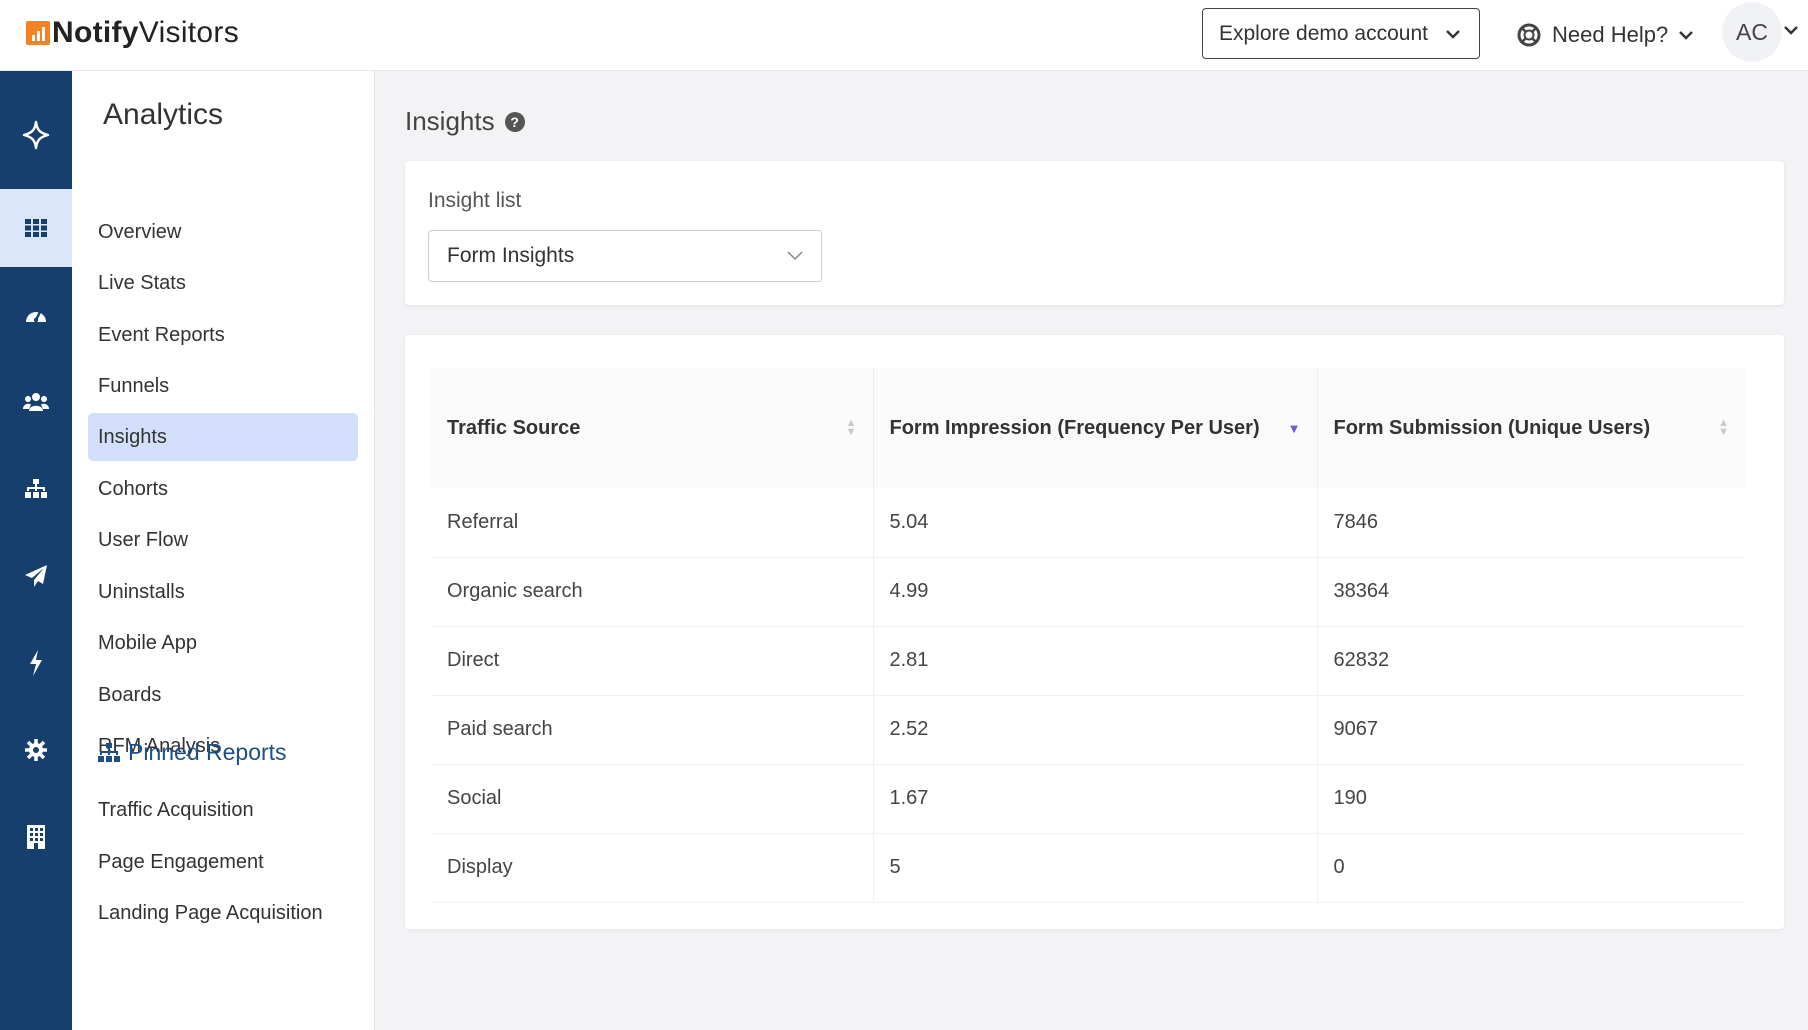 The height and width of the screenshot is (1030, 1808). I want to click on sidebar-item-label: Traffic Acquisition, so click(176, 809).